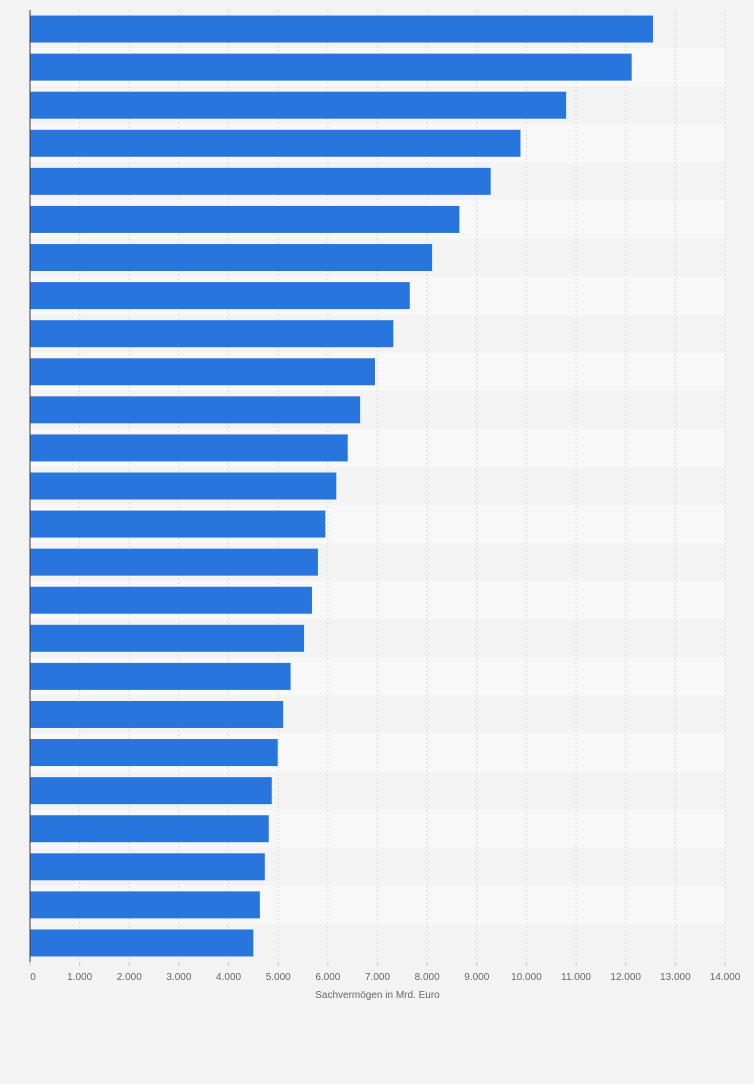  Describe the element at coordinates (278, 977) in the screenshot. I see `x-tick-label: 5.000` at that location.